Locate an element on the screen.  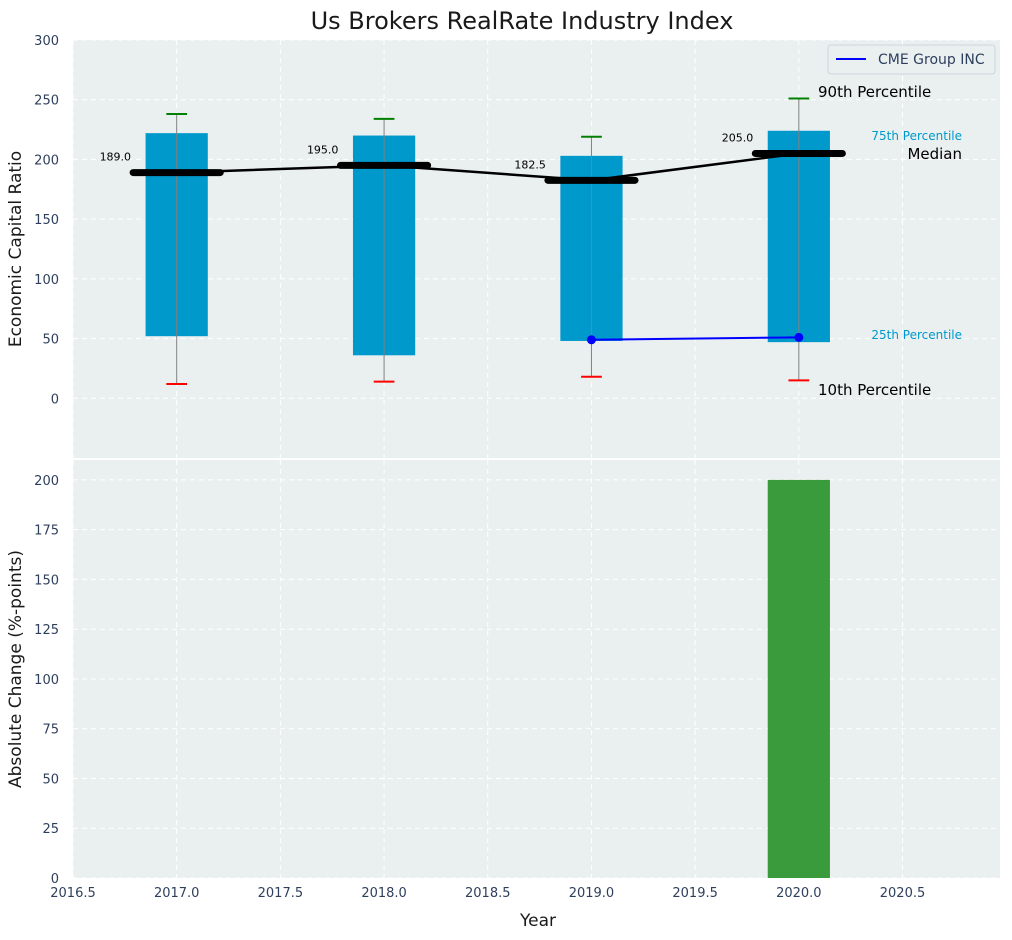
legend-label-cme: CME Group INC is located at coordinates (931, 60).